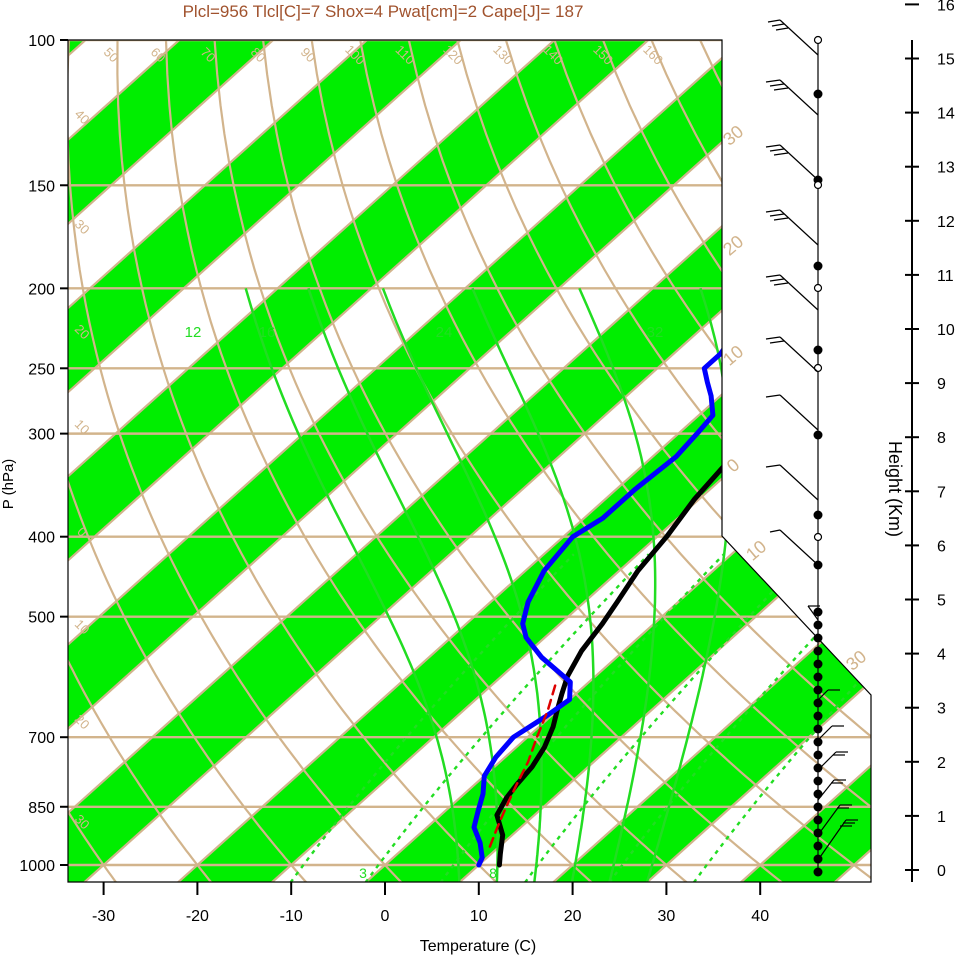 This screenshot has width=961, height=957. Describe the element at coordinates (444, 332) in the screenshot. I see `mixing-ratio-label: 24` at that location.